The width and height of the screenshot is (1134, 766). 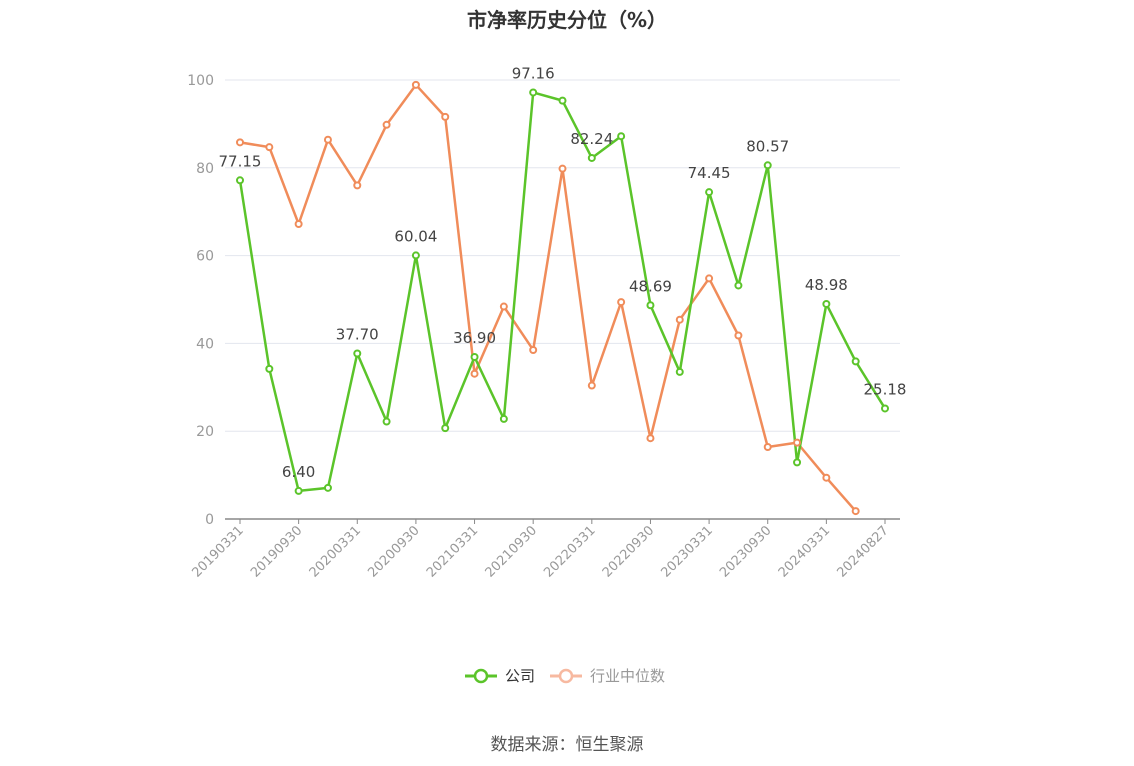 What do you see at coordinates (826, 285) in the screenshot?
I see `data-label: 48.98` at bounding box center [826, 285].